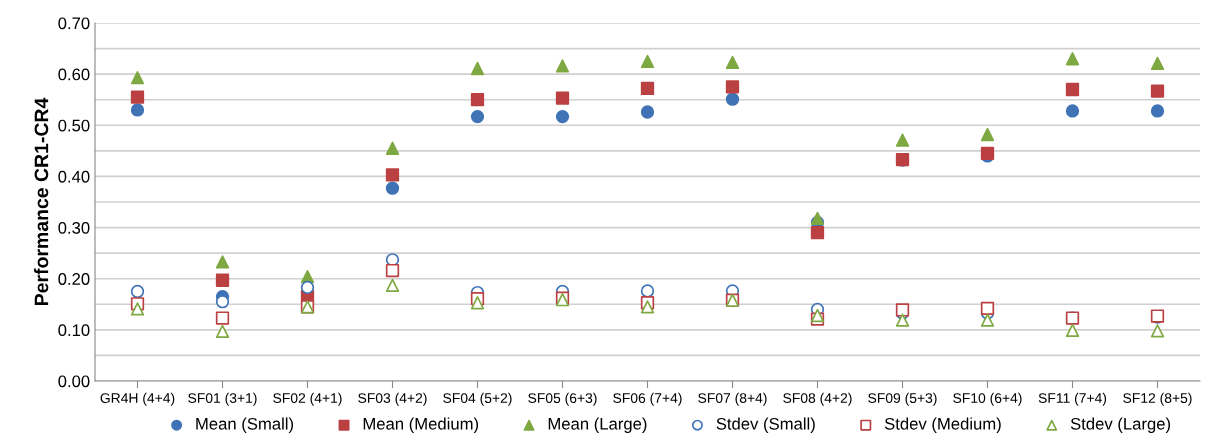 The width and height of the screenshot is (1210, 448). What do you see at coordinates (74, 23) in the screenshot?
I see `y-tick-label: 0.70` at bounding box center [74, 23].